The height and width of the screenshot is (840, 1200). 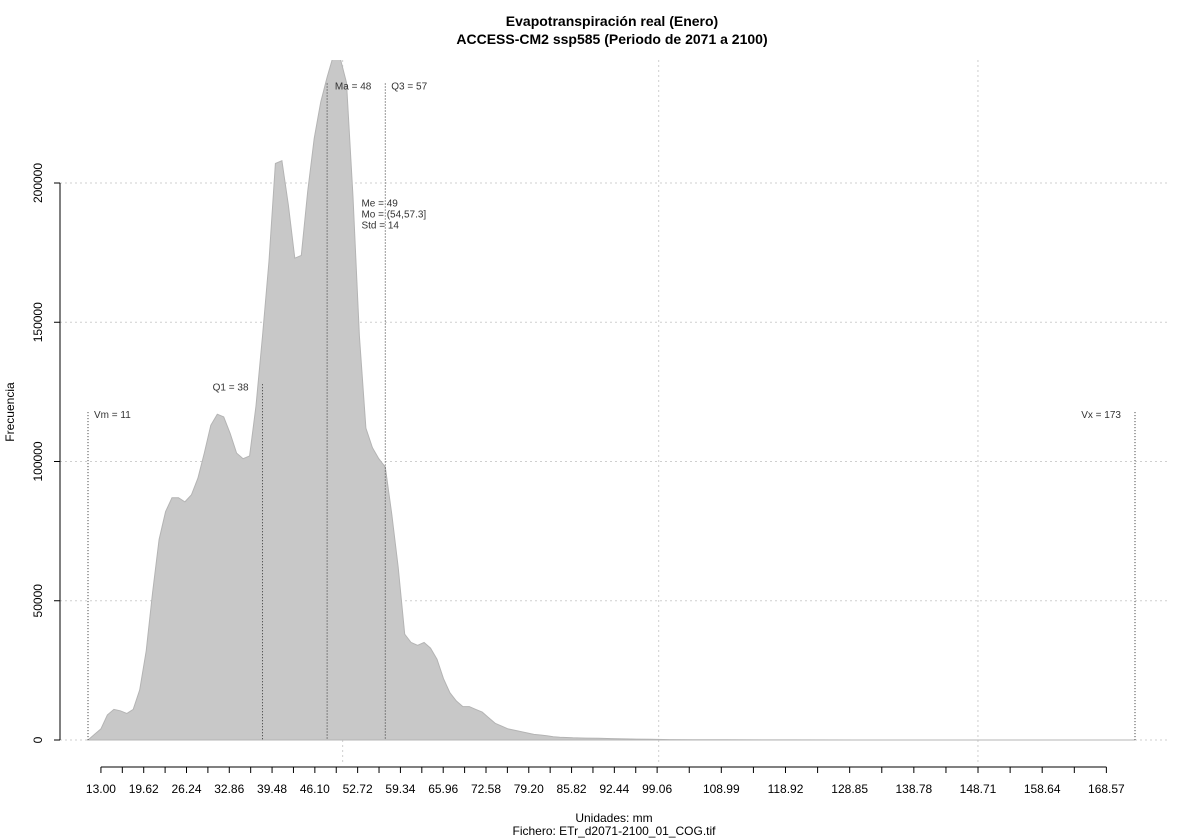 I want to click on stat-label-2: Ma = 48, so click(x=353, y=87).